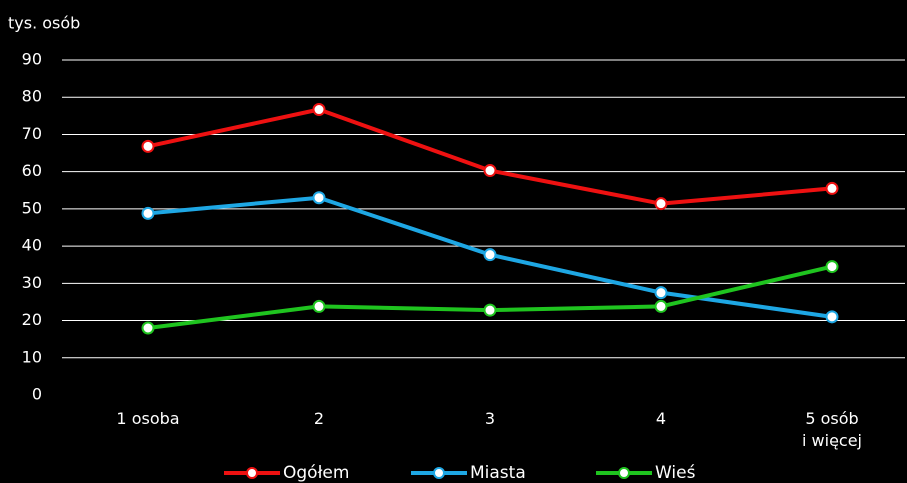 Image resolution: width=907 pixels, height=483 pixels. What do you see at coordinates (490, 418) in the screenshot?
I see `x-tick-label: 3` at bounding box center [490, 418].